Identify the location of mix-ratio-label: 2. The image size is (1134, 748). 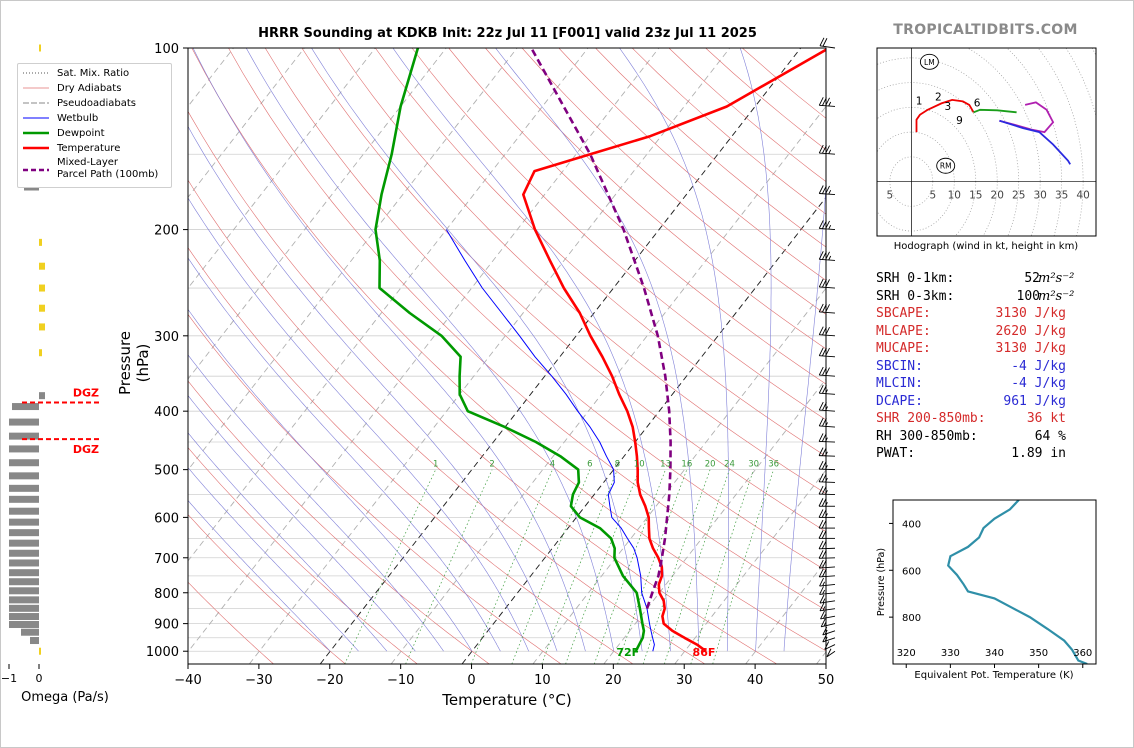
(491, 465).